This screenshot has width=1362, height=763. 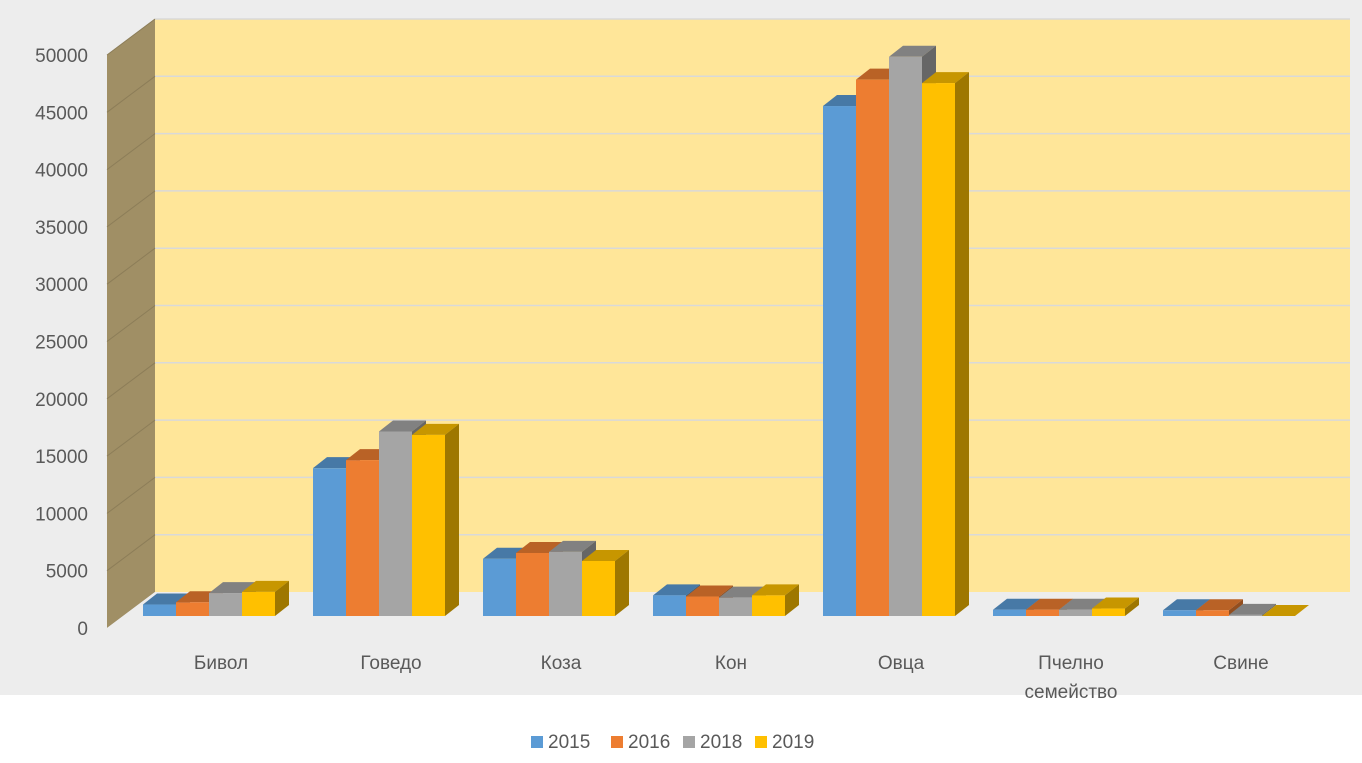 I want to click on y-tick-label: 40000, so click(x=61, y=171).